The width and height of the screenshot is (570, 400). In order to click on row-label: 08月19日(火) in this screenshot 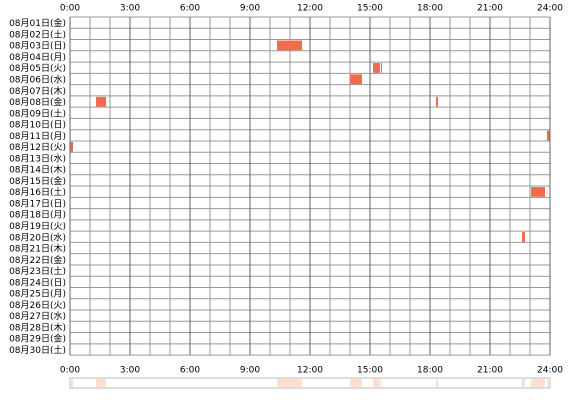, I will do `click(37, 226)`.